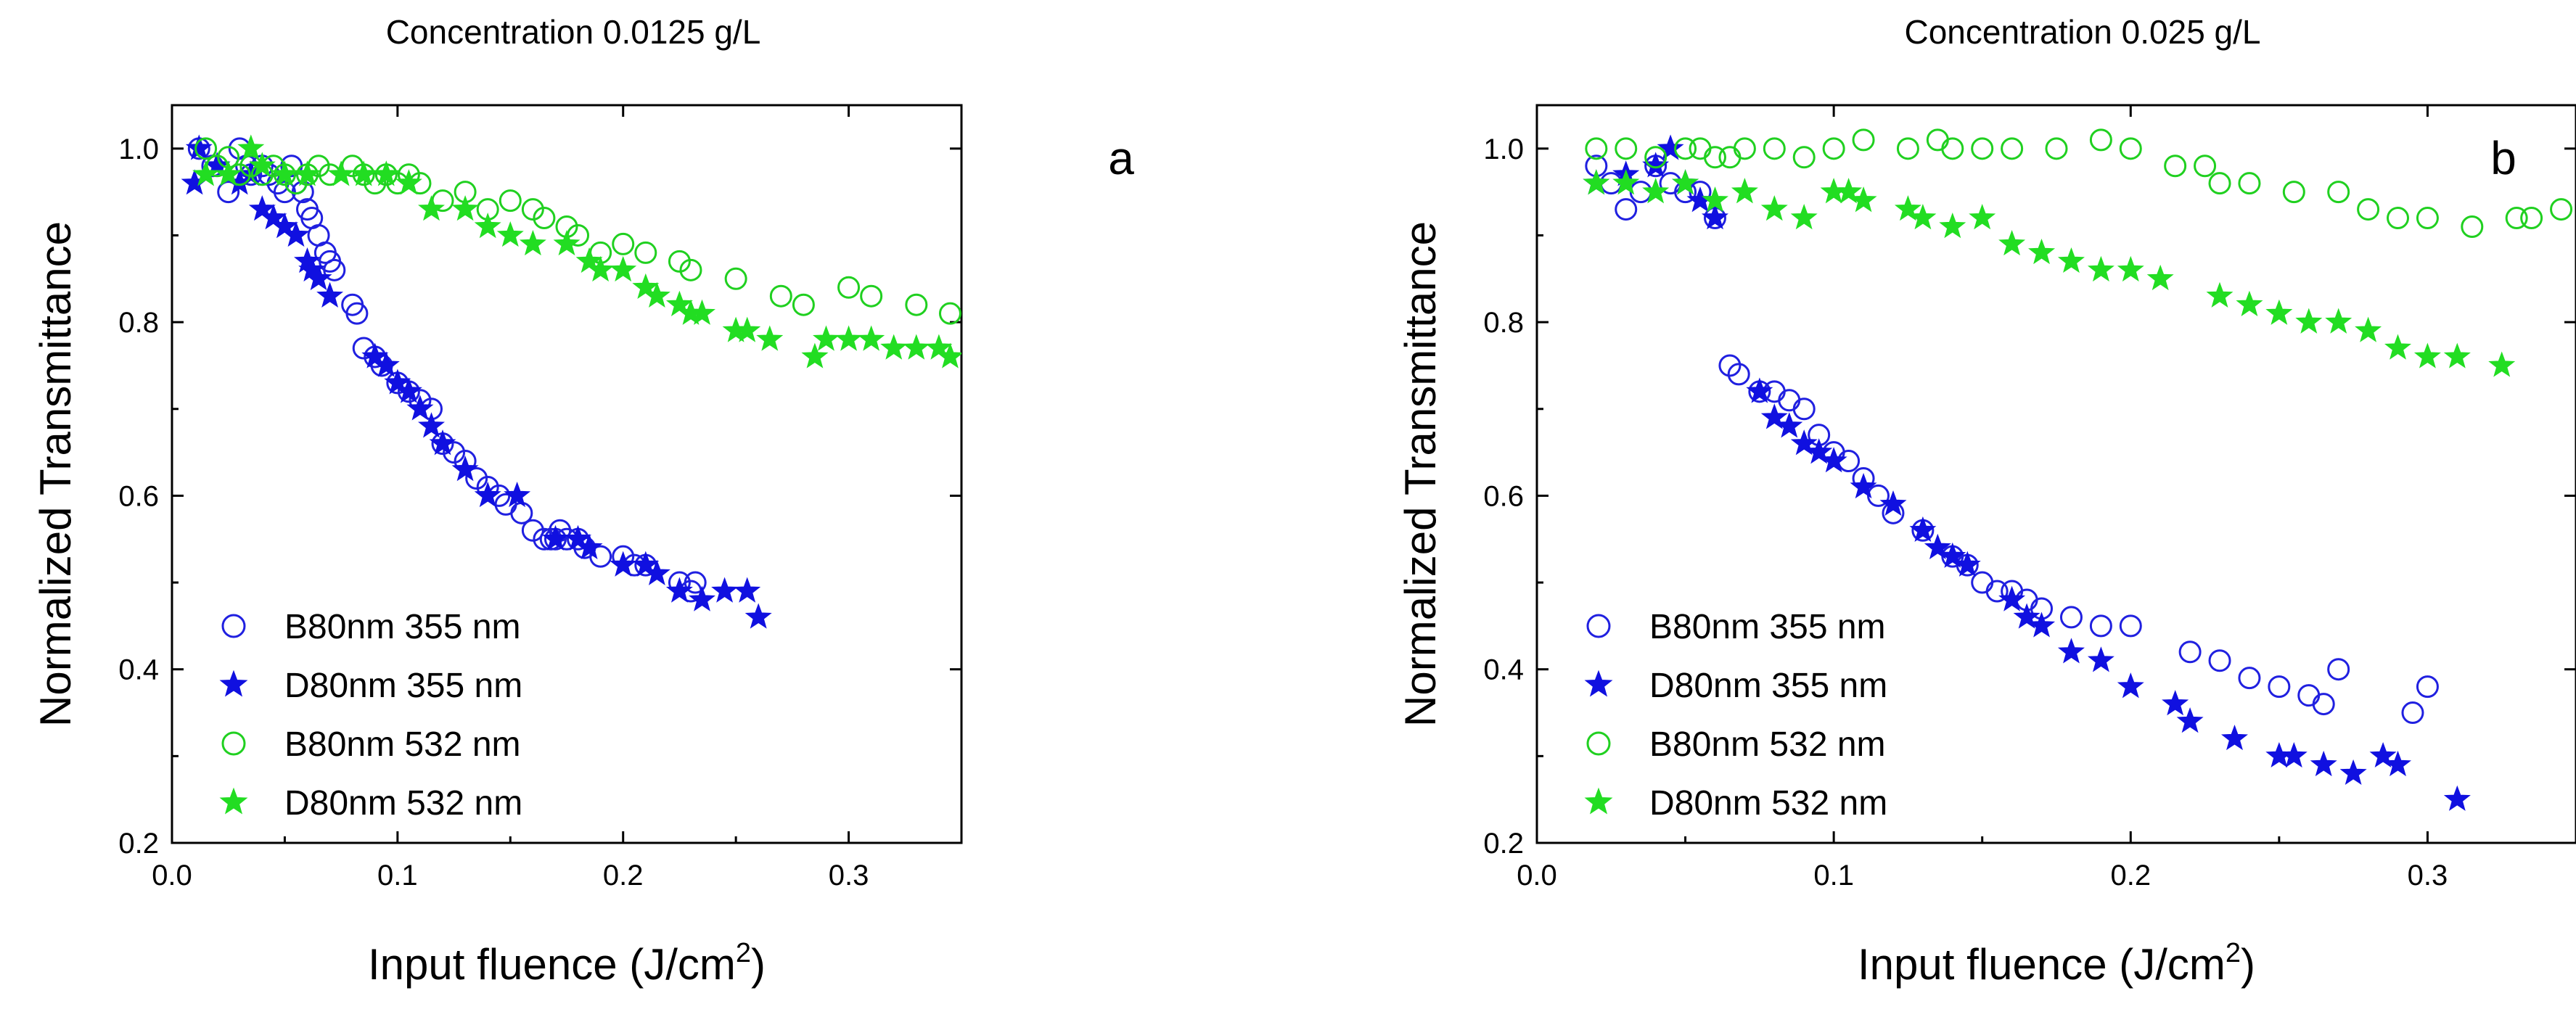  Describe the element at coordinates (1503, 496) in the screenshot. I see `y-tick-label: 0.6` at that location.